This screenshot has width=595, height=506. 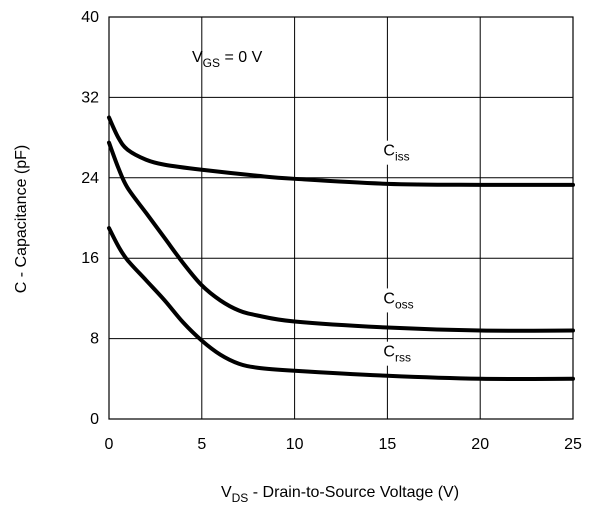 I want to click on x-tick-label-4: 20, so click(x=480, y=444).